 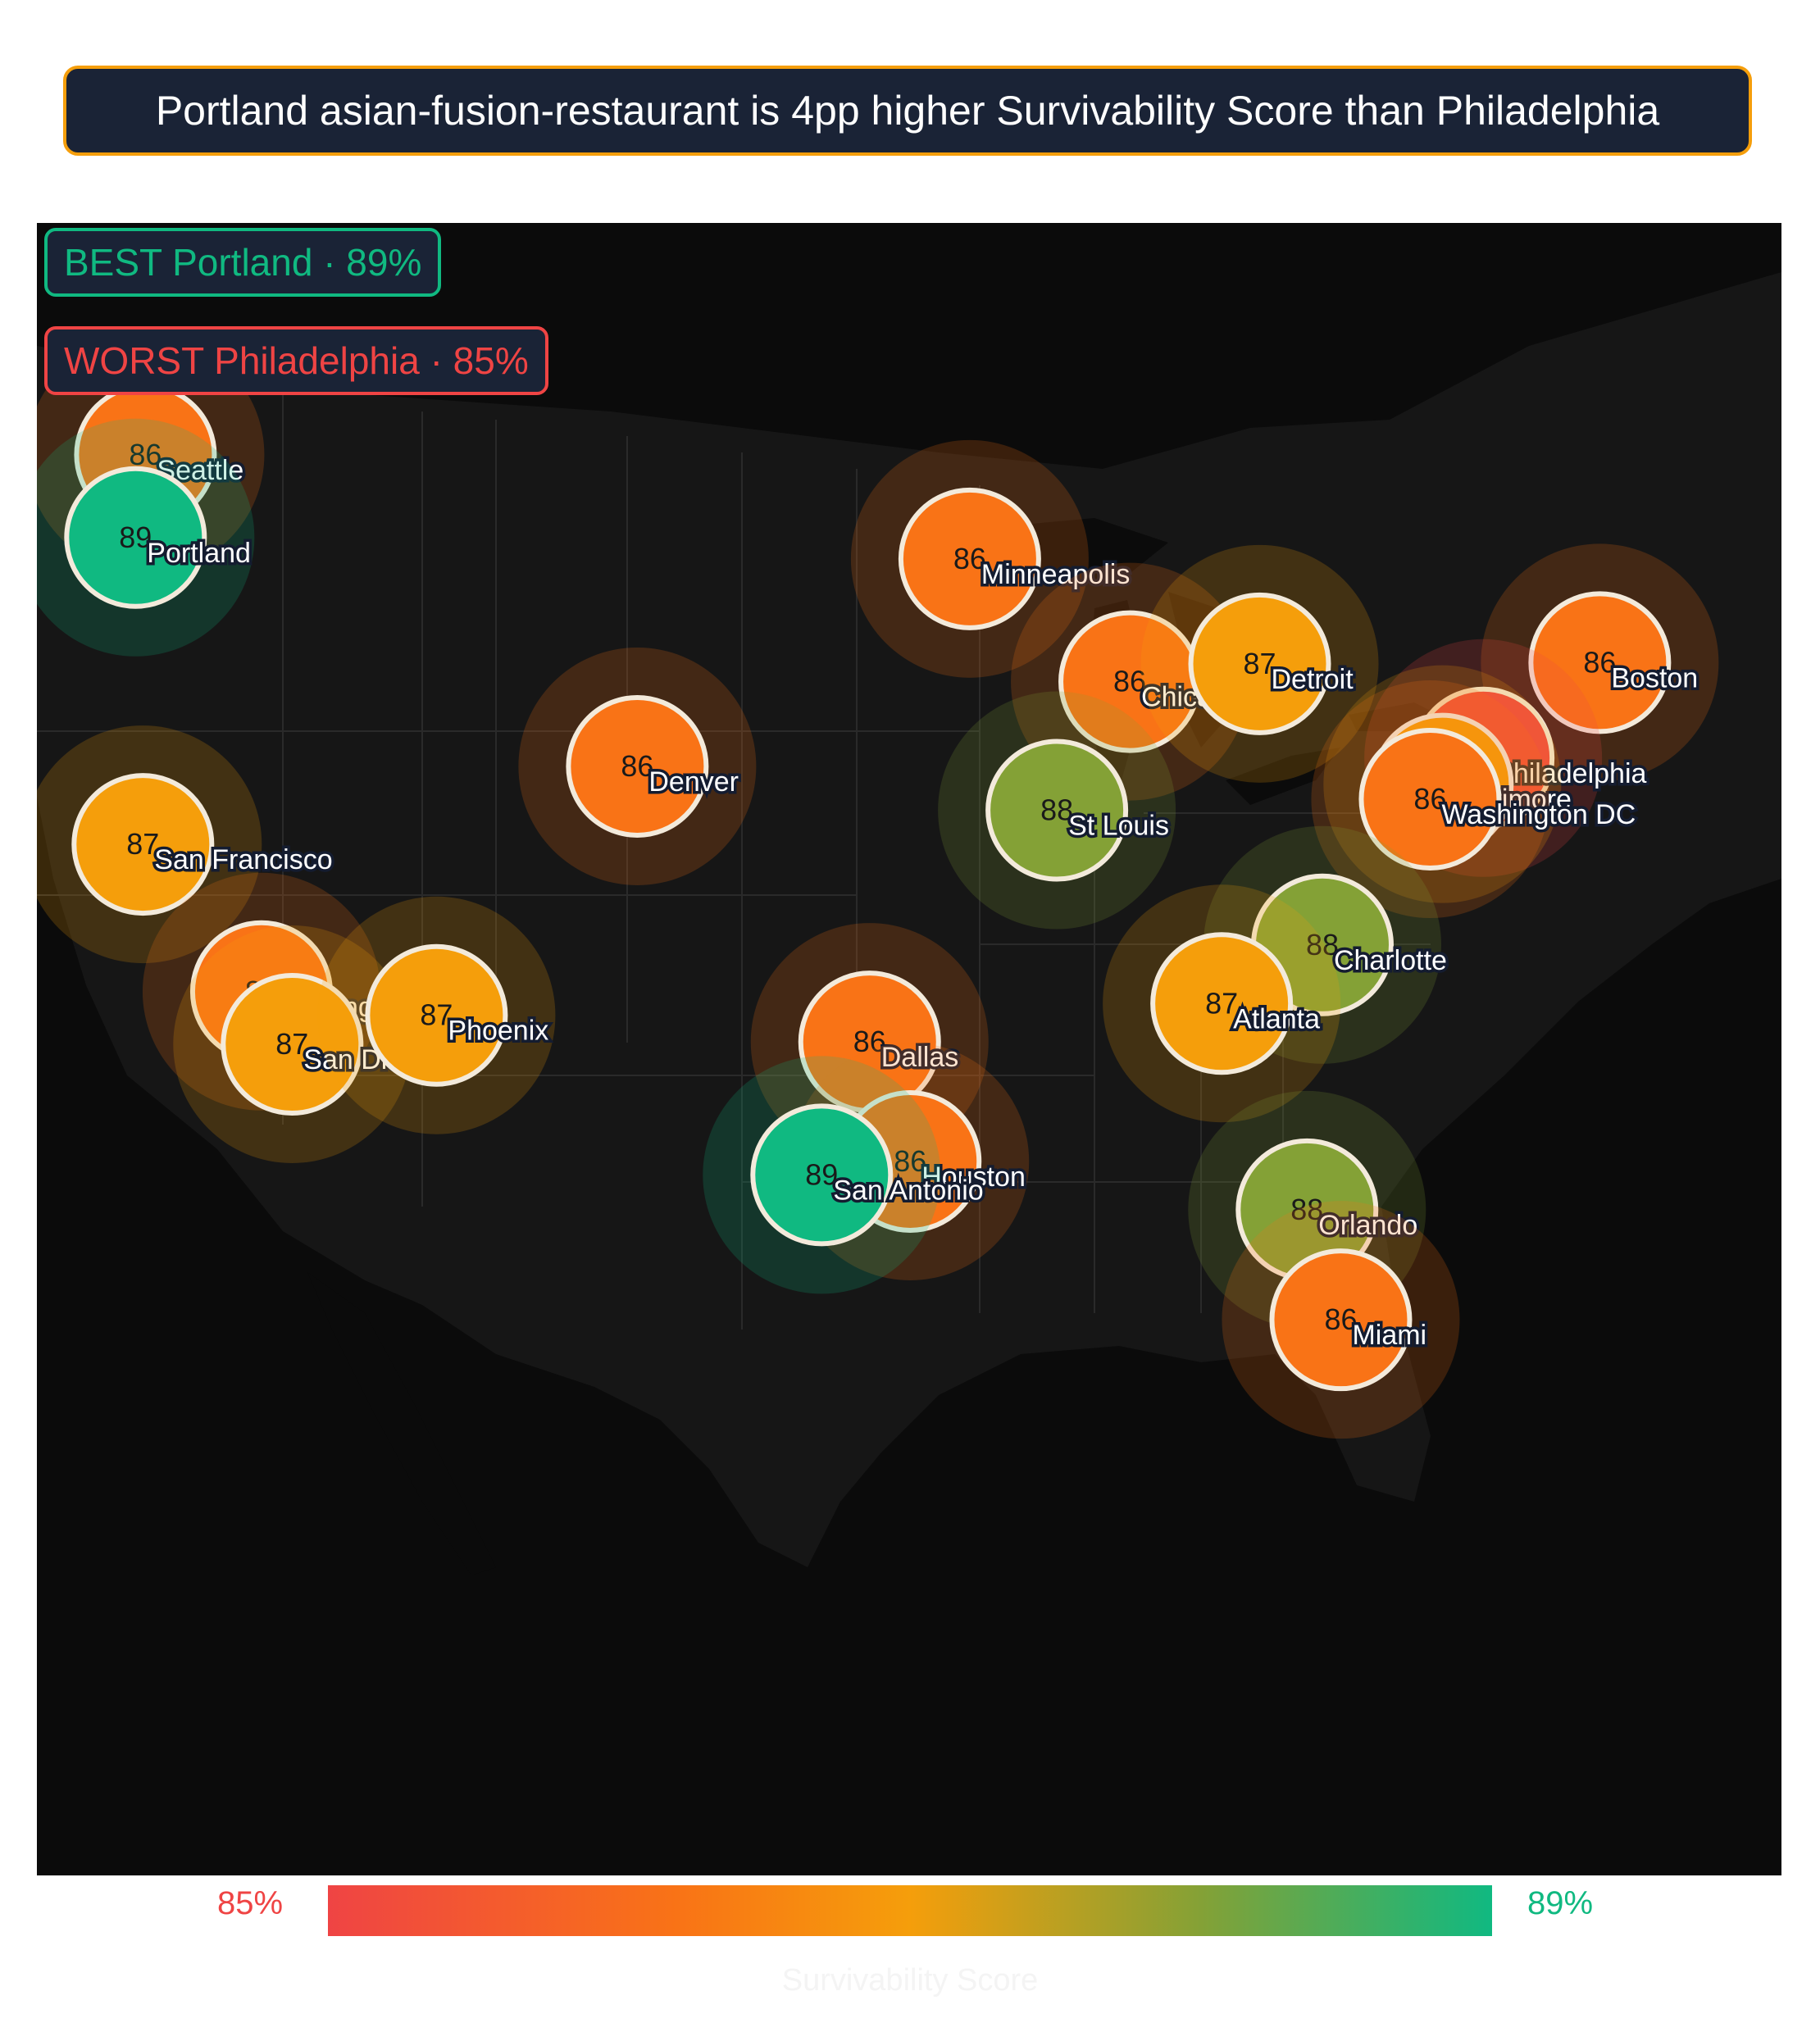 What do you see at coordinates (1389, 1335) in the screenshot?
I see `city-name-label: Miami` at bounding box center [1389, 1335].